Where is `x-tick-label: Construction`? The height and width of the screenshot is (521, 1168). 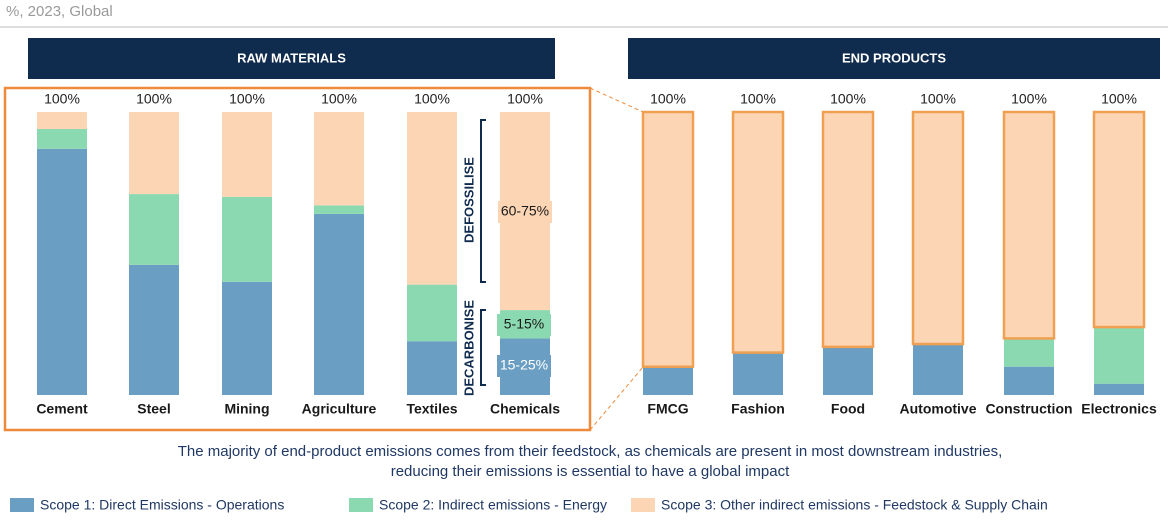 x-tick-label: Construction is located at coordinates (1028, 409).